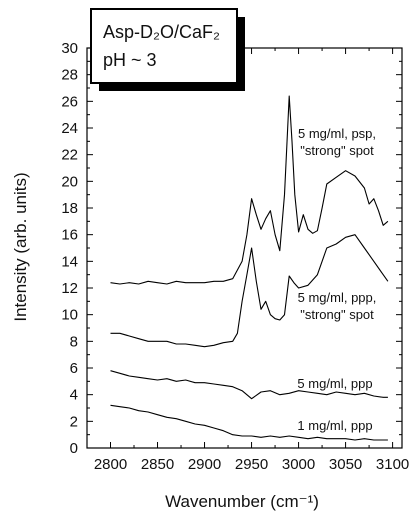 This screenshot has height=515, width=414. I want to click on x-tick-label: 3000, so click(298, 464).